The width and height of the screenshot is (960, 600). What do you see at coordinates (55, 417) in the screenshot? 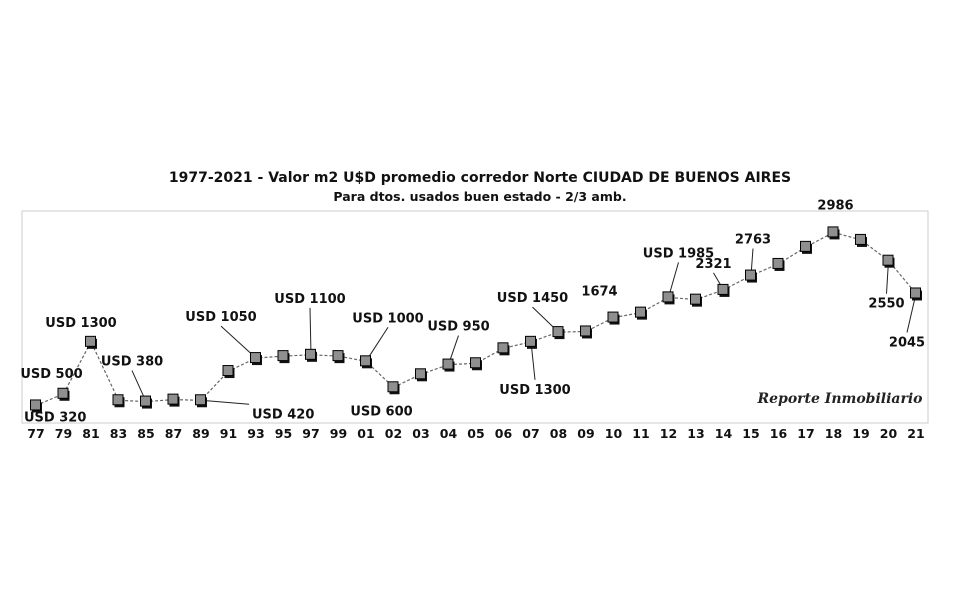
I see `data-label: USD 320` at bounding box center [55, 417].